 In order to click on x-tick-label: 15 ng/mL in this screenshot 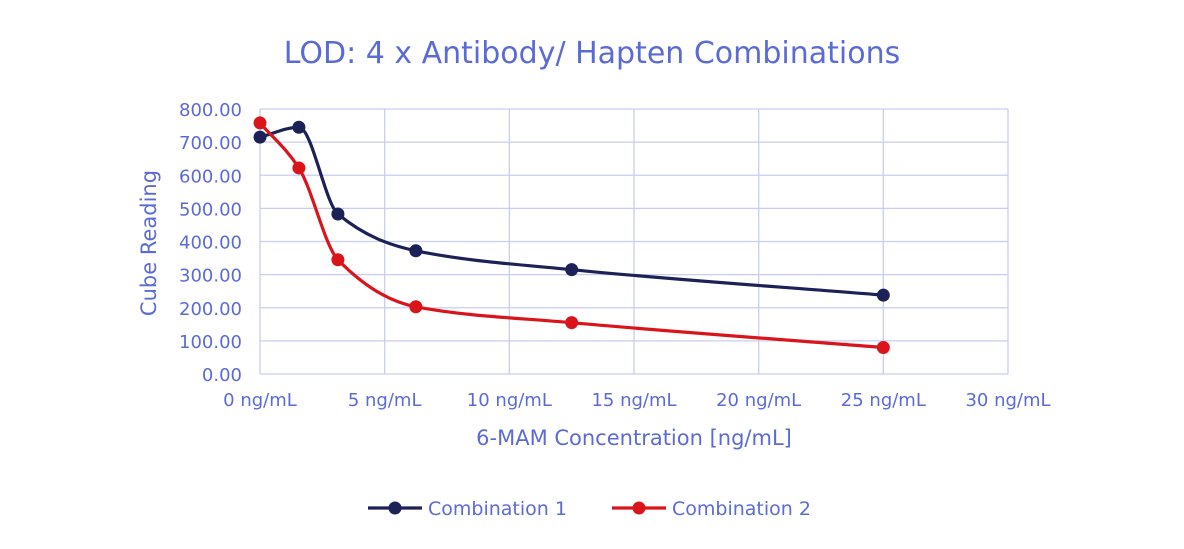, I will do `click(633, 400)`.